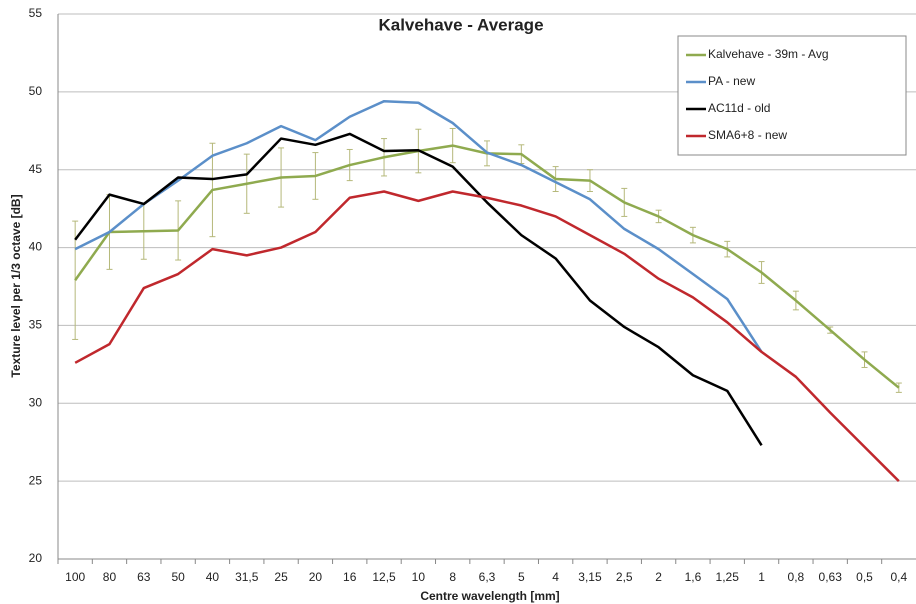 The width and height of the screenshot is (916, 604). Describe the element at coordinates (36, 325) in the screenshot. I see `y-tick-label: 35` at that location.